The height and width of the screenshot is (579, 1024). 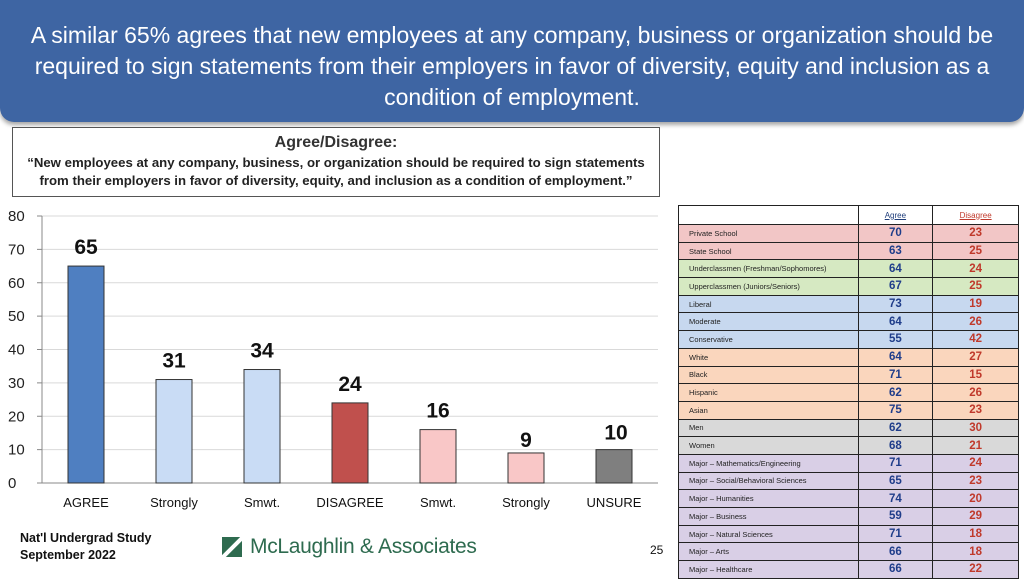 I want to click on agree-value: 66, so click(x=895, y=552).